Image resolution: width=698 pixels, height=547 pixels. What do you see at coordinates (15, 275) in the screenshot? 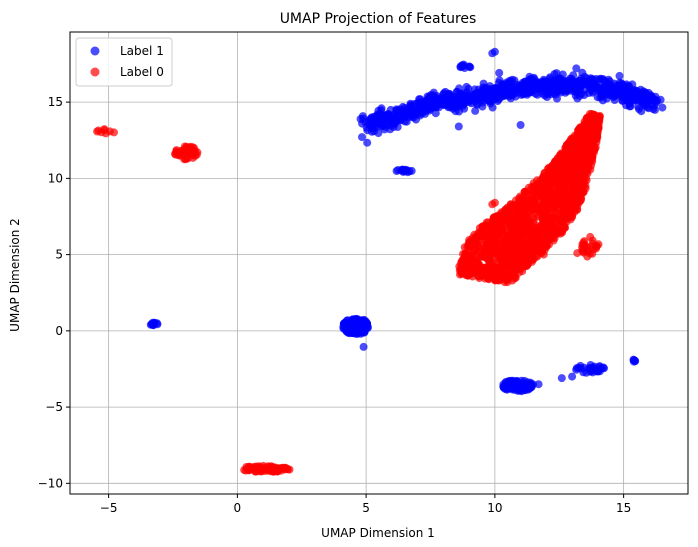
I see `y-axis-label: UMAP Dimension 2` at bounding box center [15, 275].